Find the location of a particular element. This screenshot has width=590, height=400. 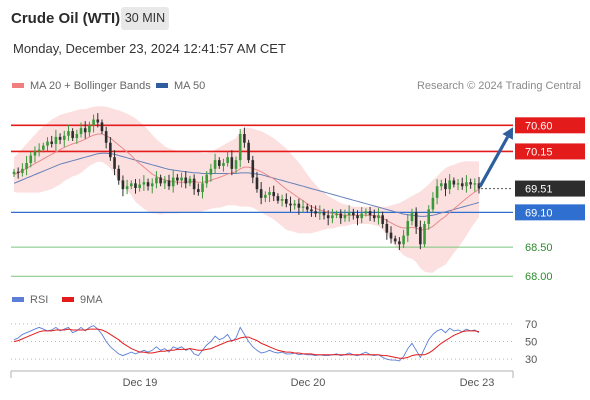

rsi-9ma-line is located at coordinates (246, 343).